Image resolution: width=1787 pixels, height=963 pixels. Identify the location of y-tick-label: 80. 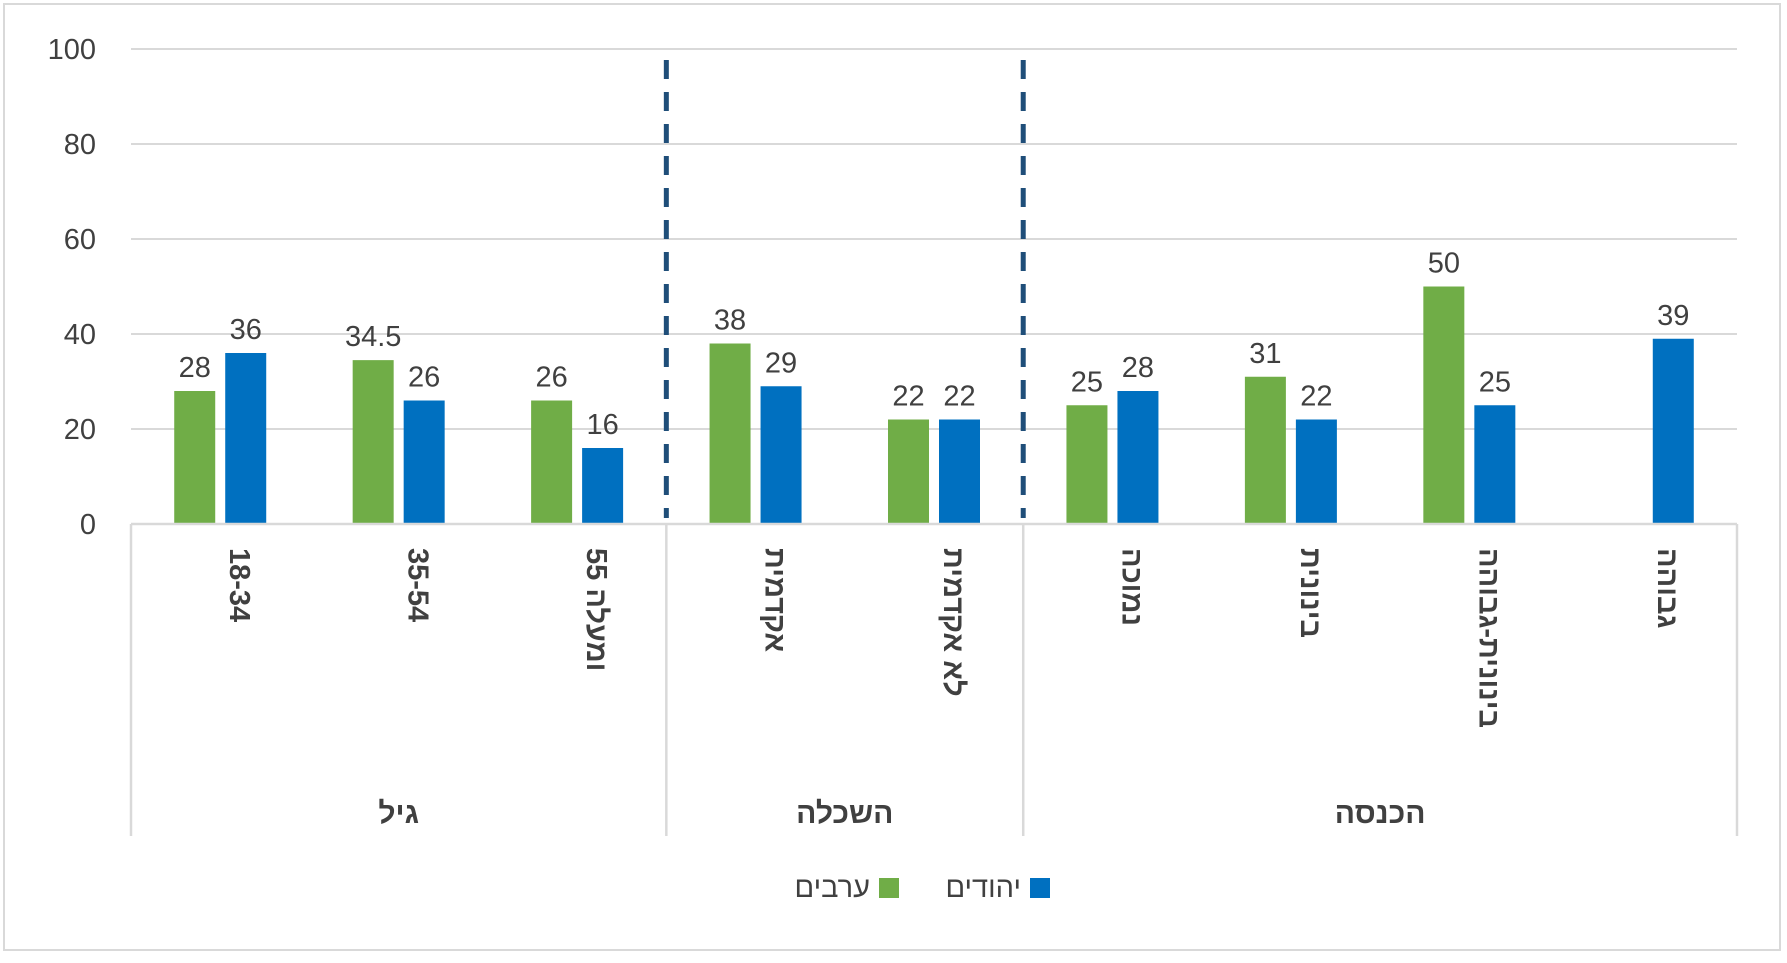
(80, 145).